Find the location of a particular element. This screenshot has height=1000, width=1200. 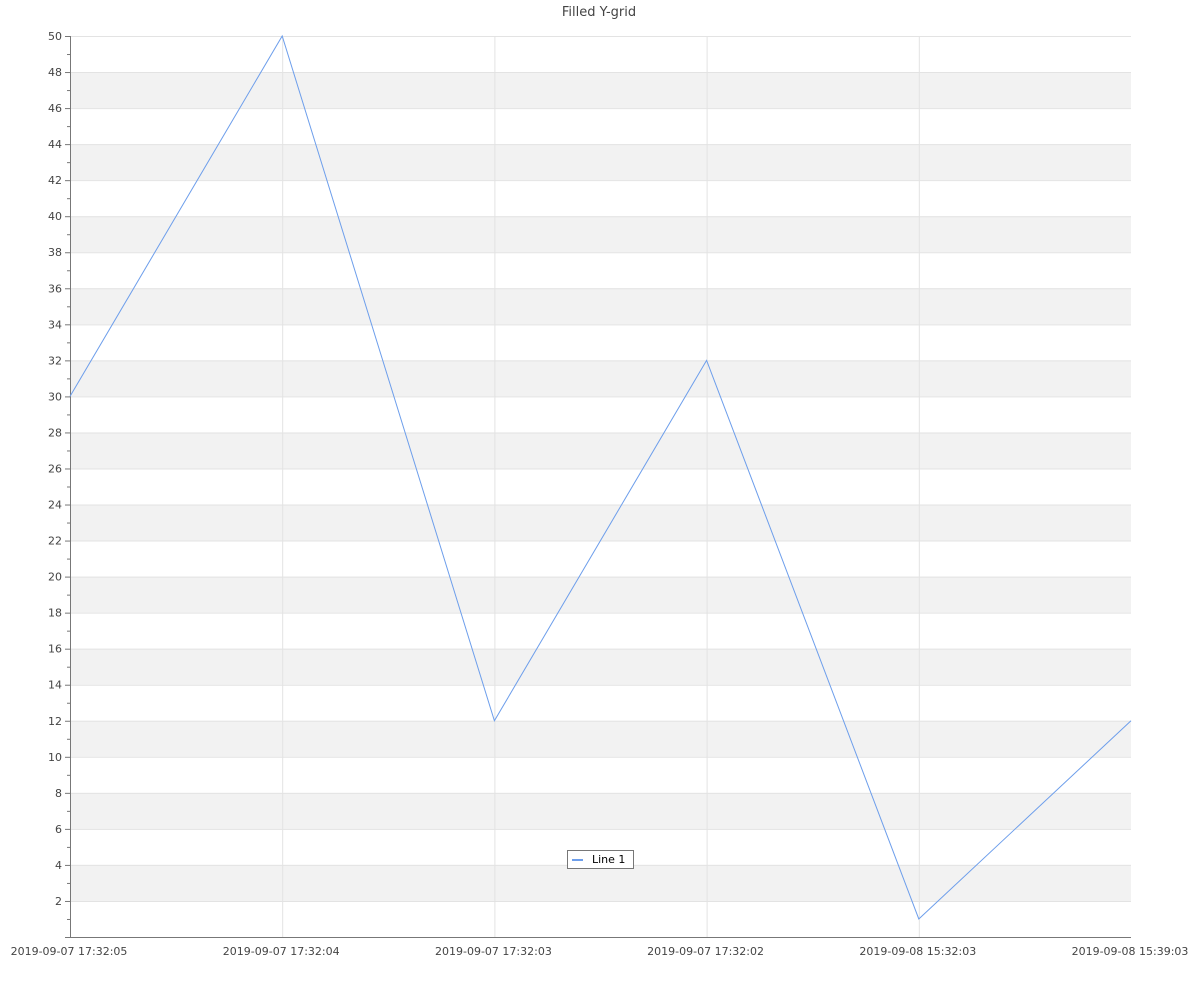

chart-title: Filled Y-grid is located at coordinates (599, 12).